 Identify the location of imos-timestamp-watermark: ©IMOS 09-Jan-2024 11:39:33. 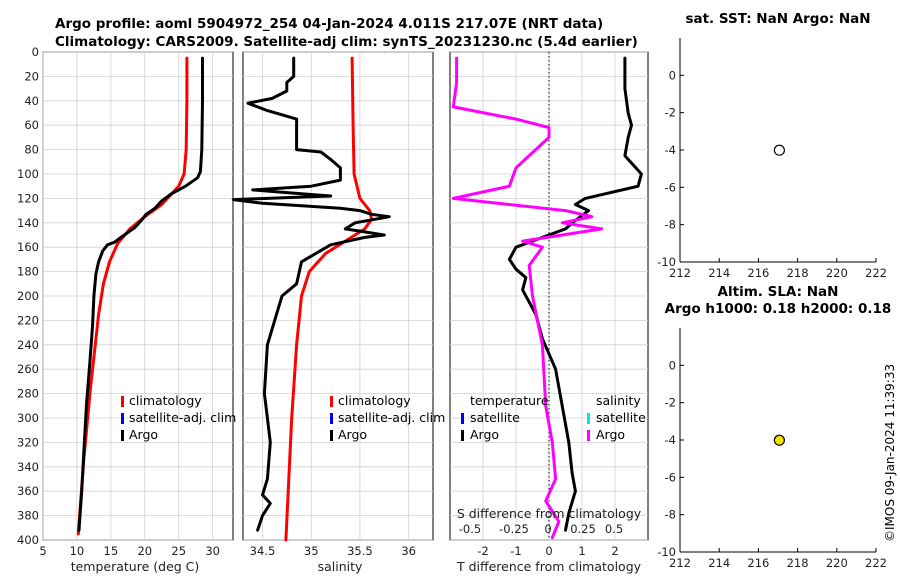
(890, 453).